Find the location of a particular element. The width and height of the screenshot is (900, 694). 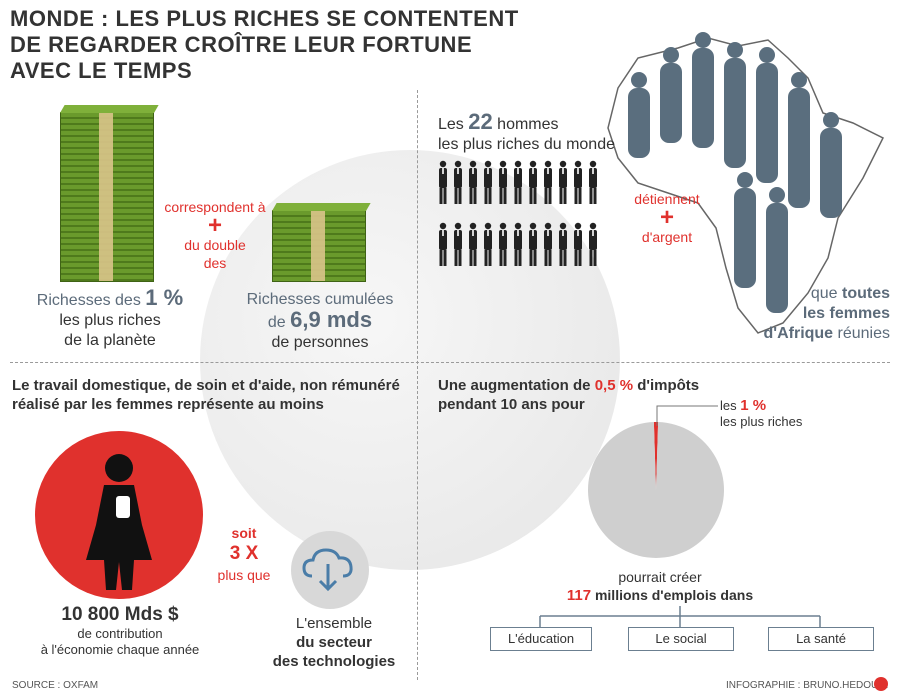

africa-map-icon is located at coordinates (746, 183).